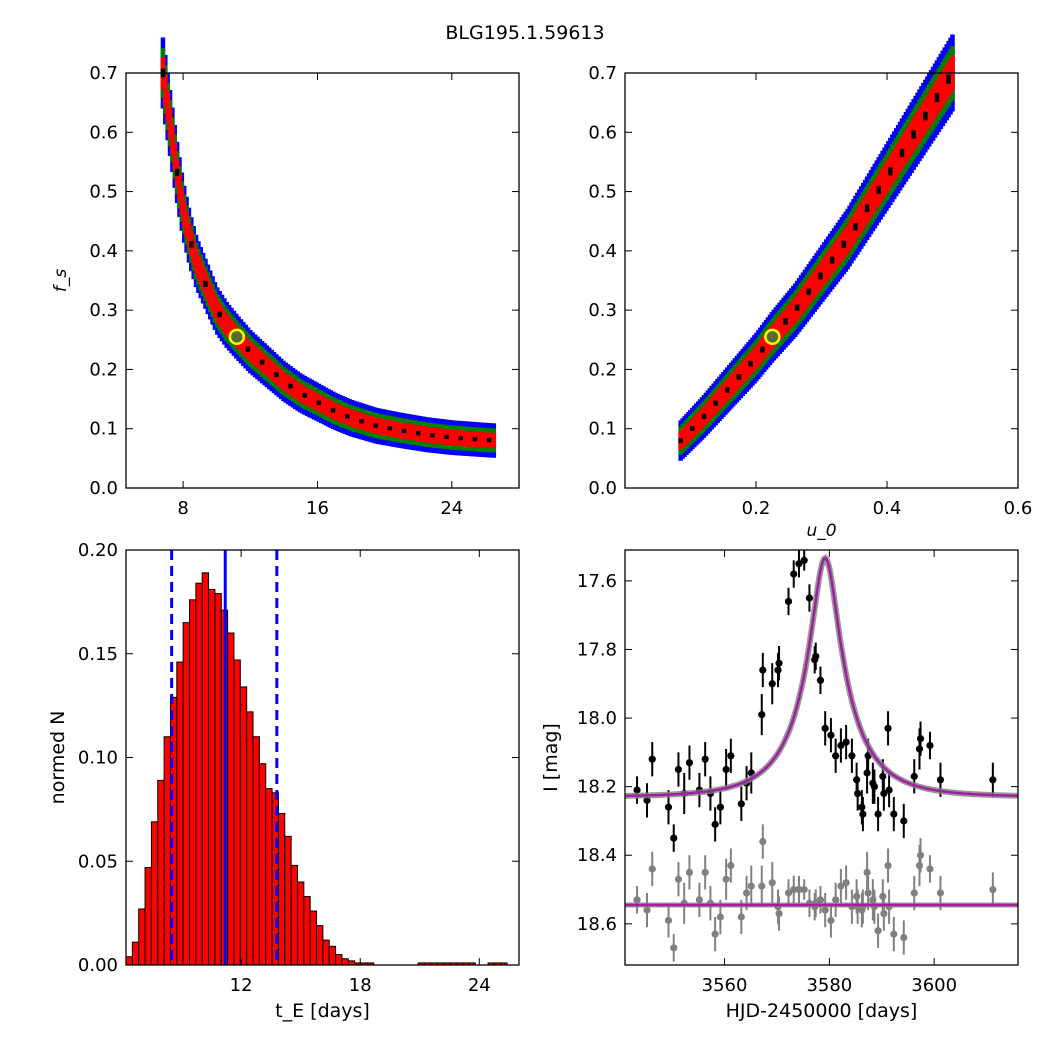 Image resolution: width=1050 pixels, height=1050 pixels. Describe the element at coordinates (551, 757) in the screenshot. I see `y-axis-label: I [mag]` at that location.